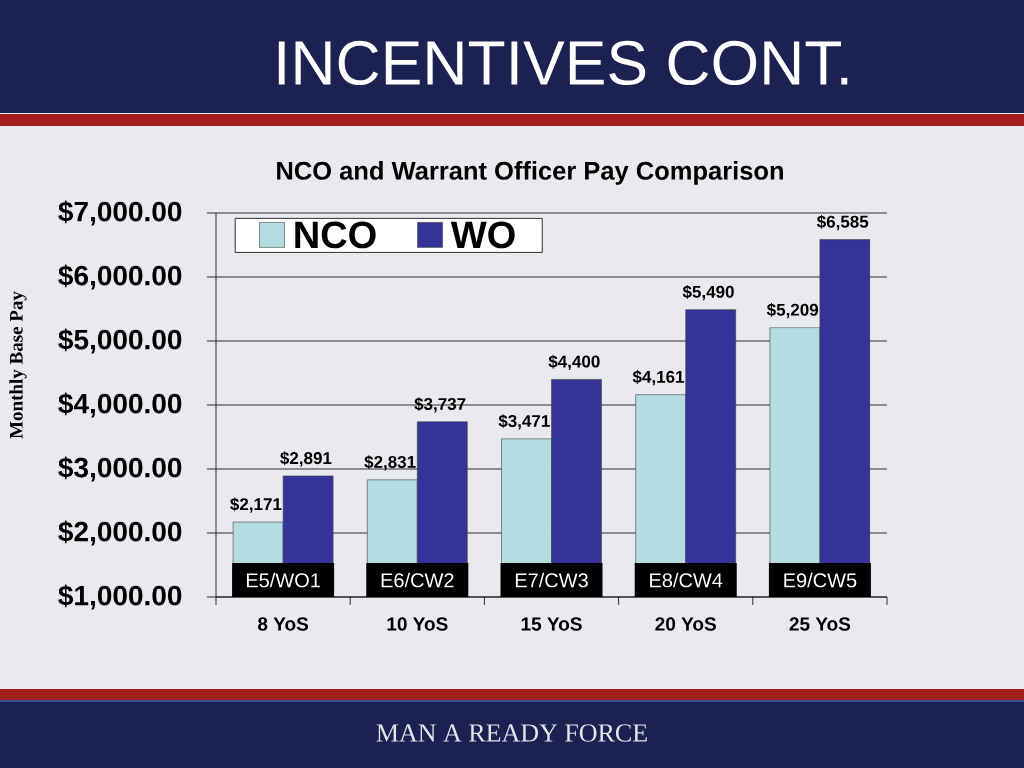 Image resolution: width=1024 pixels, height=768 pixels. Describe the element at coordinates (256, 505) in the screenshot. I see `data-label: $2,171` at that location.